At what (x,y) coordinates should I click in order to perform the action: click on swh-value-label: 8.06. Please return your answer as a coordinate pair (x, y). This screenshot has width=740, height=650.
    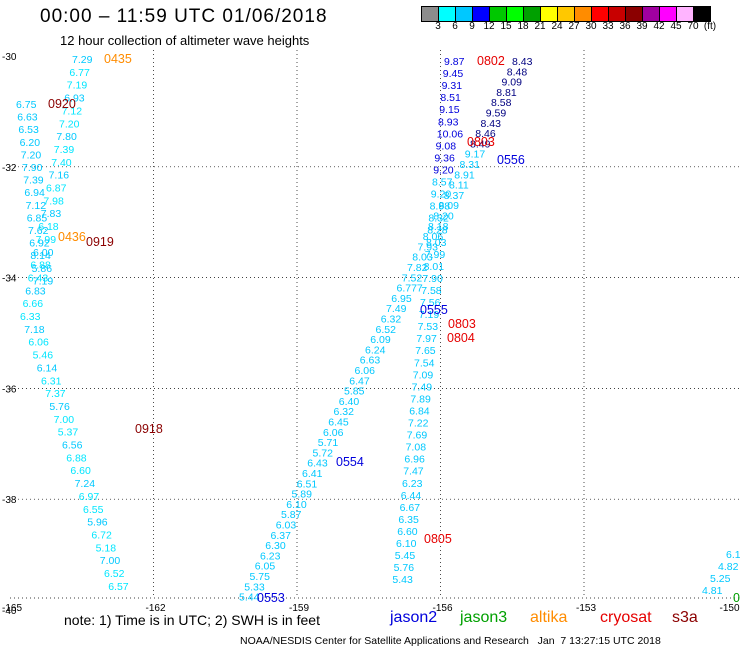
    Looking at the image, I should click on (433, 237).